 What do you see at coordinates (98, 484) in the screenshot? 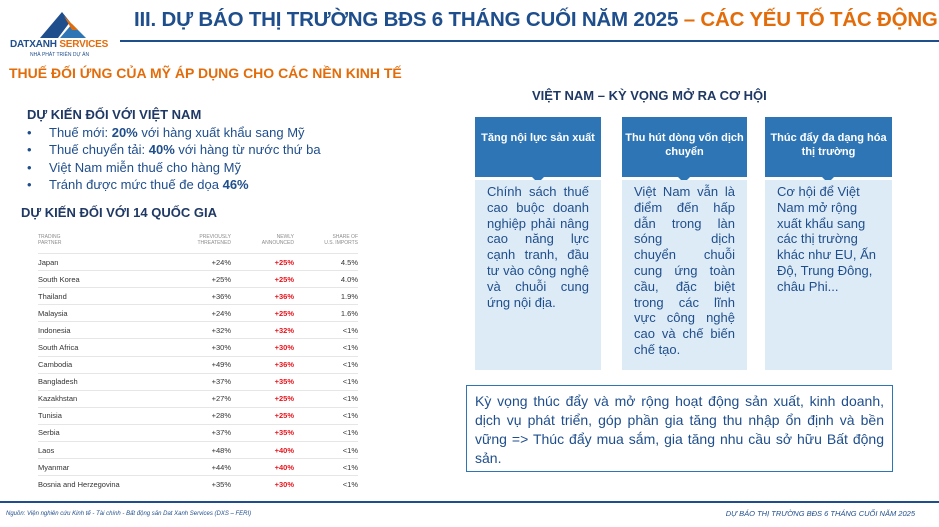
I see `cell-partner: Bosnia and Herzegovina` at bounding box center [98, 484].